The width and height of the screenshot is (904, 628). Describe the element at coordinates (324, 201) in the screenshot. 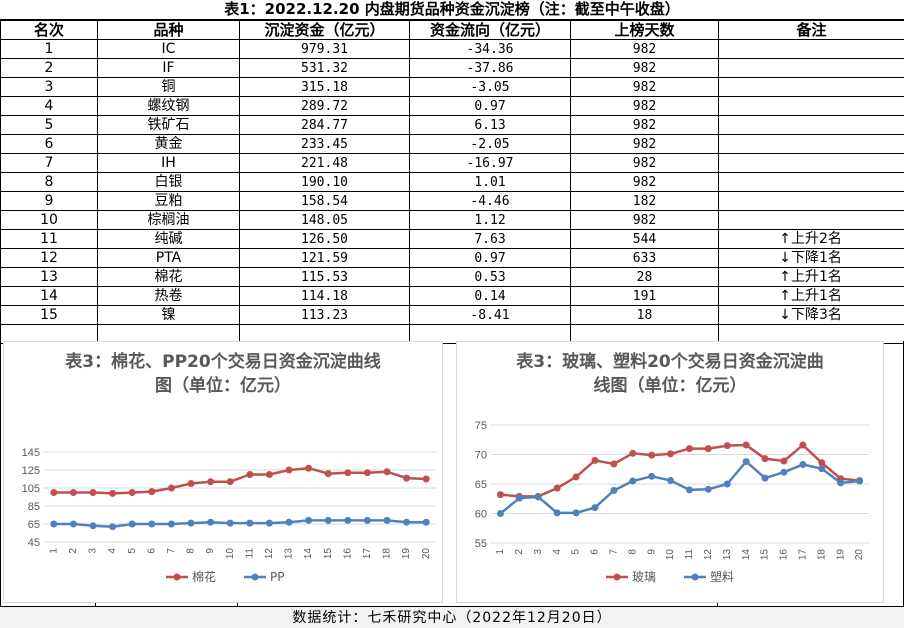

I see `fund-cell: 158.54` at that location.